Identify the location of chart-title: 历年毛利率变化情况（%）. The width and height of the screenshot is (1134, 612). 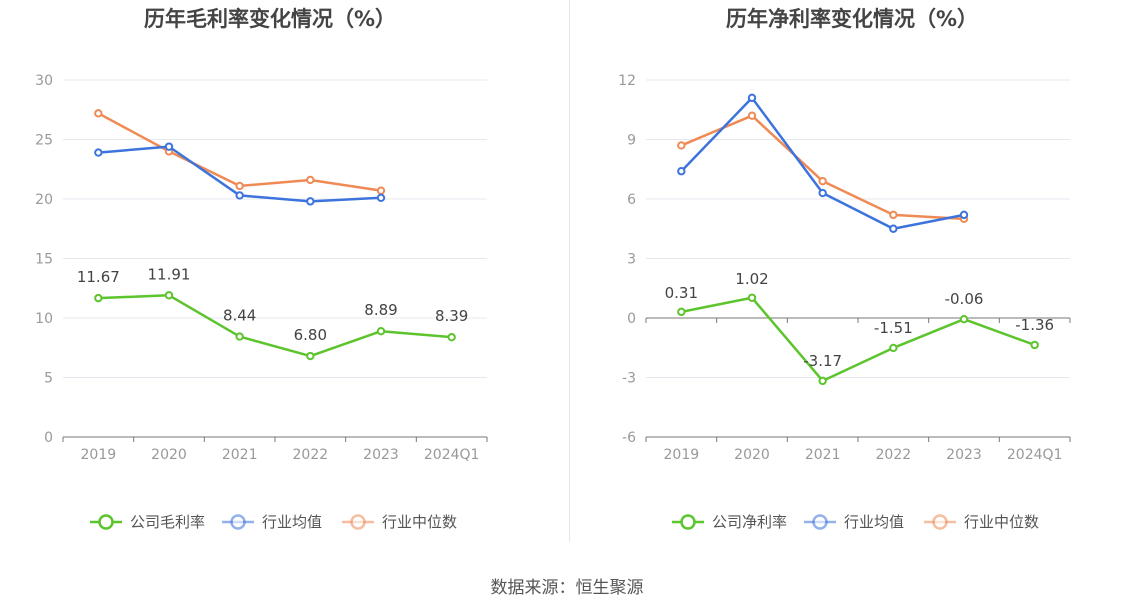
(270, 19).